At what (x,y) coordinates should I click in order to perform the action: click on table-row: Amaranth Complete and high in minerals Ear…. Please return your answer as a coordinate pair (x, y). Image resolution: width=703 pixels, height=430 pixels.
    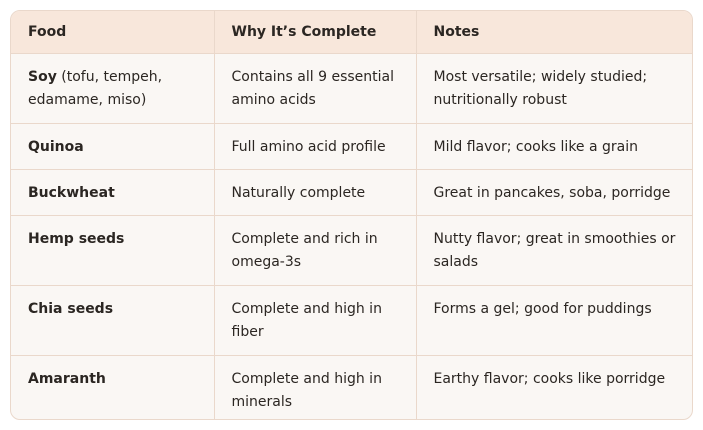
    Looking at the image, I should click on (351, 387).